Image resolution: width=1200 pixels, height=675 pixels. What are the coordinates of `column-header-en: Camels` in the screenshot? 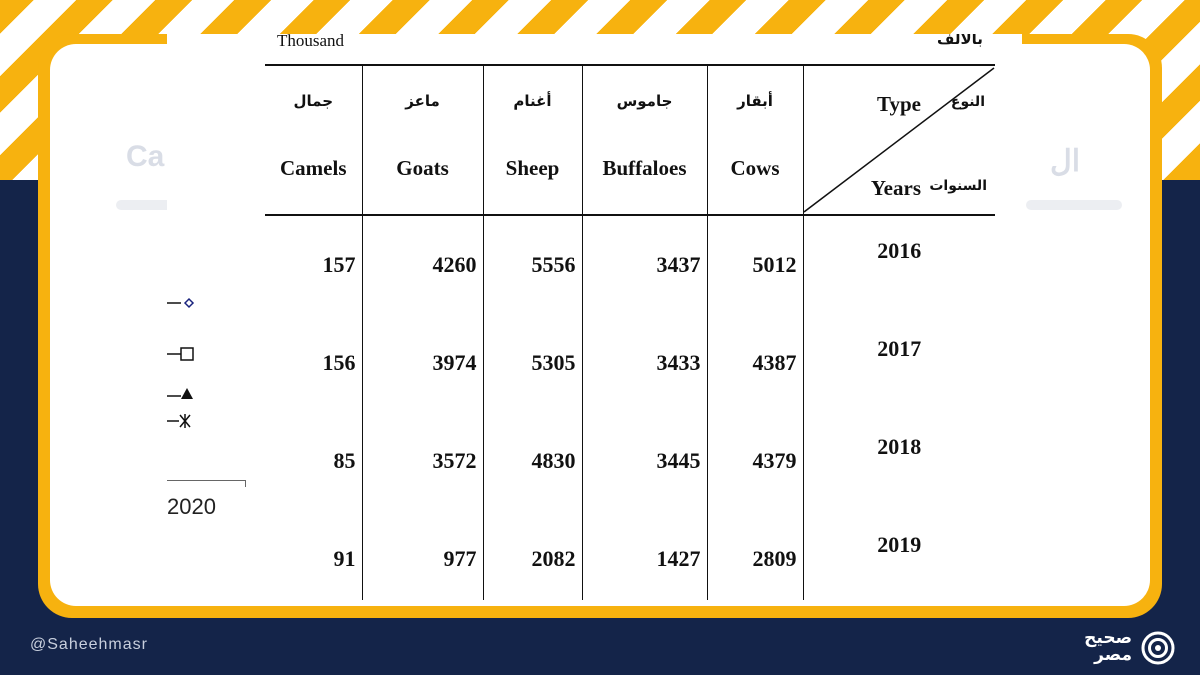 It's located at (313, 168).